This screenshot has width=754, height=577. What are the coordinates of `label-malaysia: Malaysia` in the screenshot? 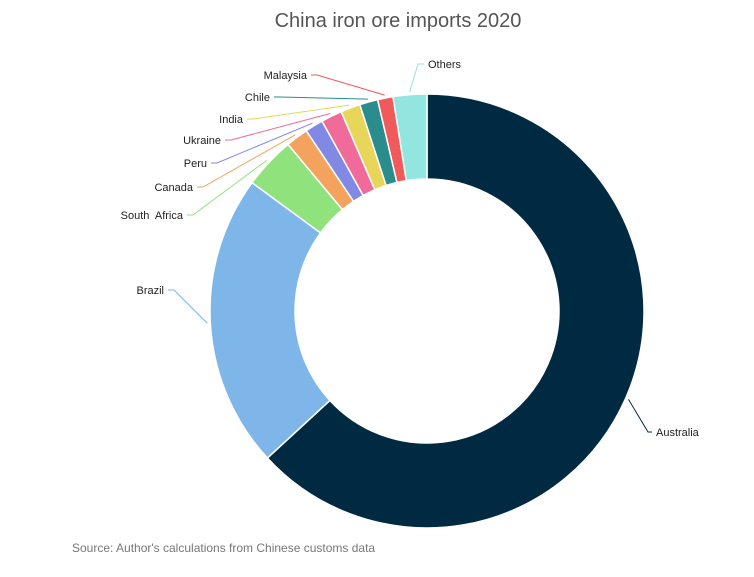 It's located at (286, 76).